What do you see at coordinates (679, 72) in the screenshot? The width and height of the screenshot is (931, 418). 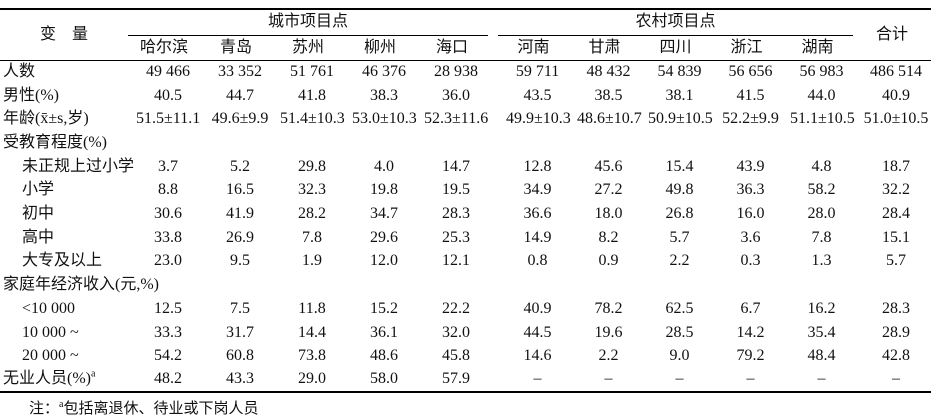 I see `data-cell: 54 839` at bounding box center [679, 72].